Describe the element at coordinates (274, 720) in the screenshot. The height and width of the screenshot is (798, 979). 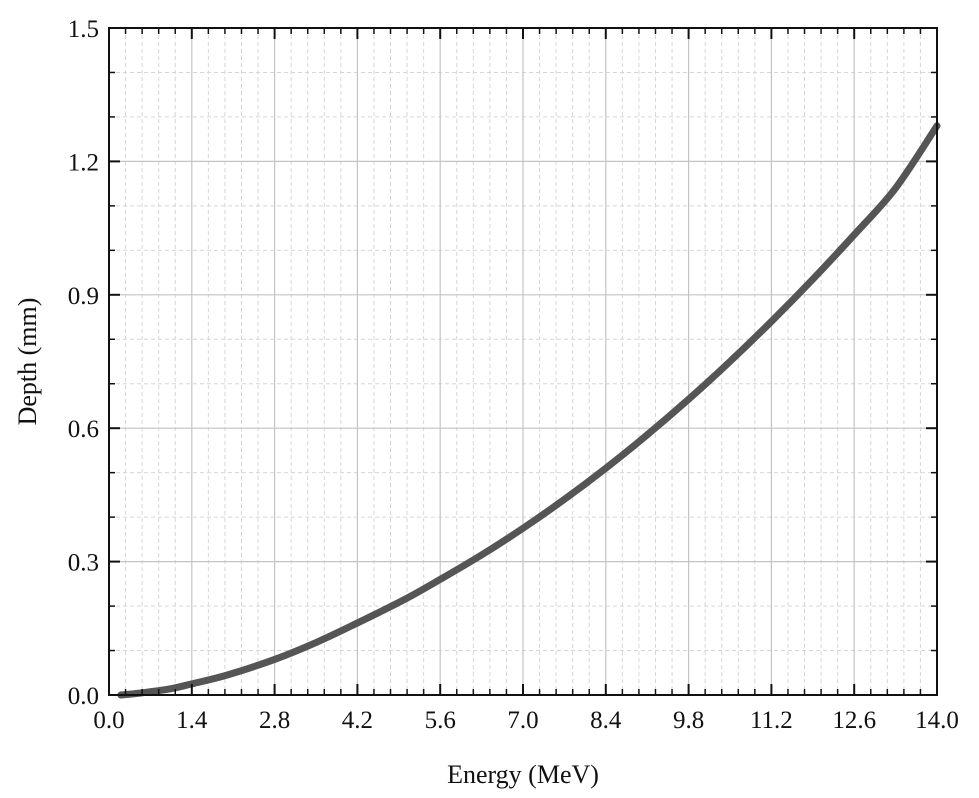
I see `x-tick-label: 2.8` at that location.